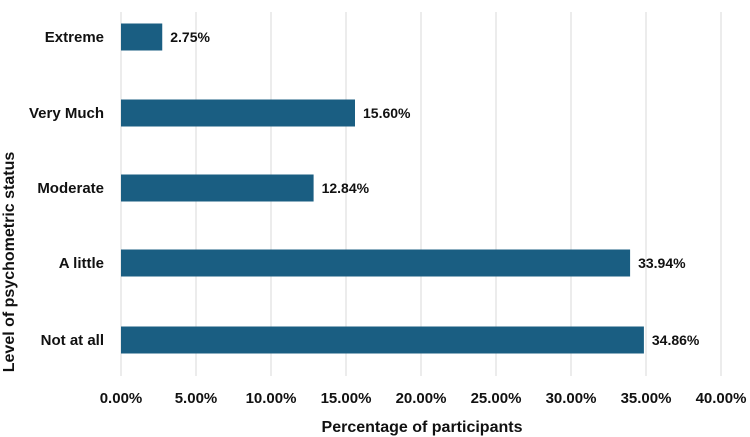  I want to click on data-label: 2.75%, so click(190, 37).